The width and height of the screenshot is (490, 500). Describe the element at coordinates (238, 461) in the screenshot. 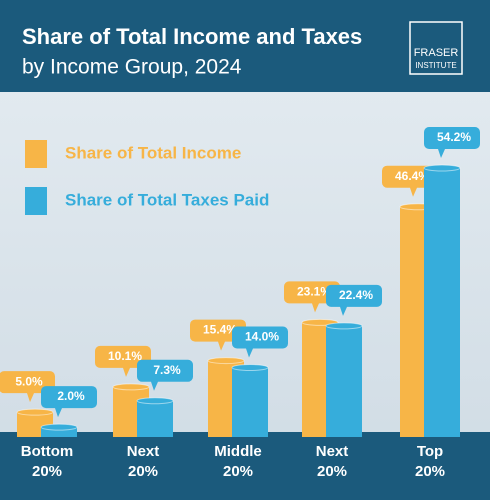

I see `x-tick-label: Middle 20%` at that location.